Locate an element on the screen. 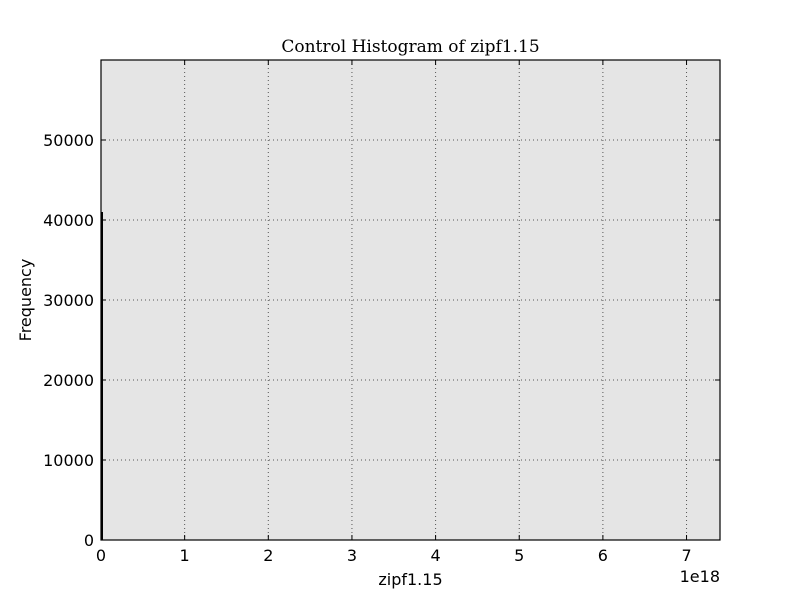  y-tick-label: 10000 is located at coordinates (68, 460).